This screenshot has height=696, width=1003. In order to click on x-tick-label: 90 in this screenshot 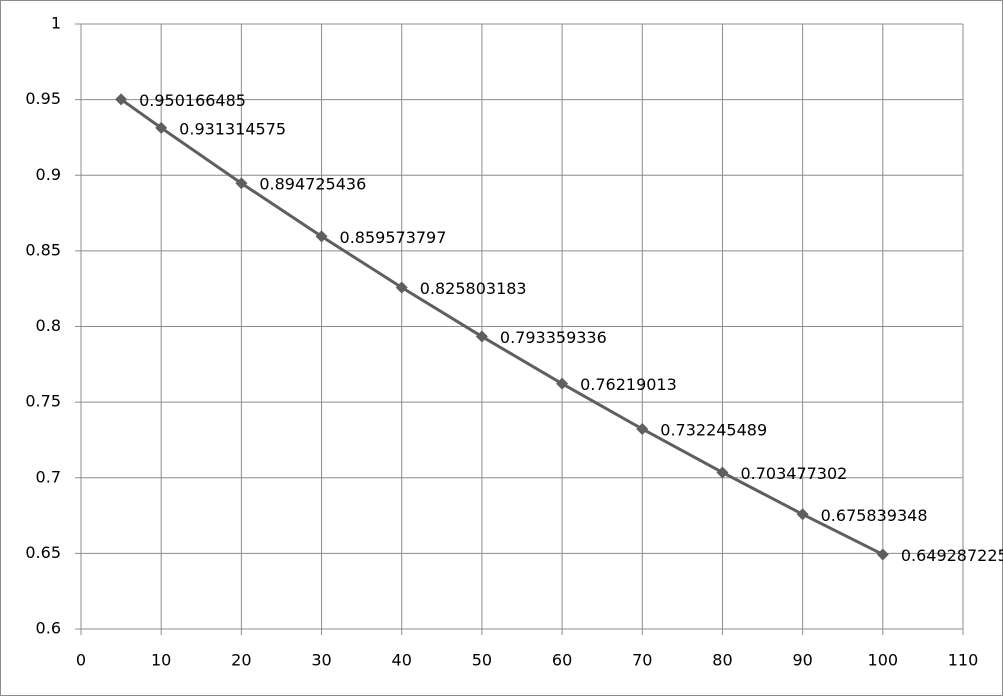, I will do `click(802, 660)`.